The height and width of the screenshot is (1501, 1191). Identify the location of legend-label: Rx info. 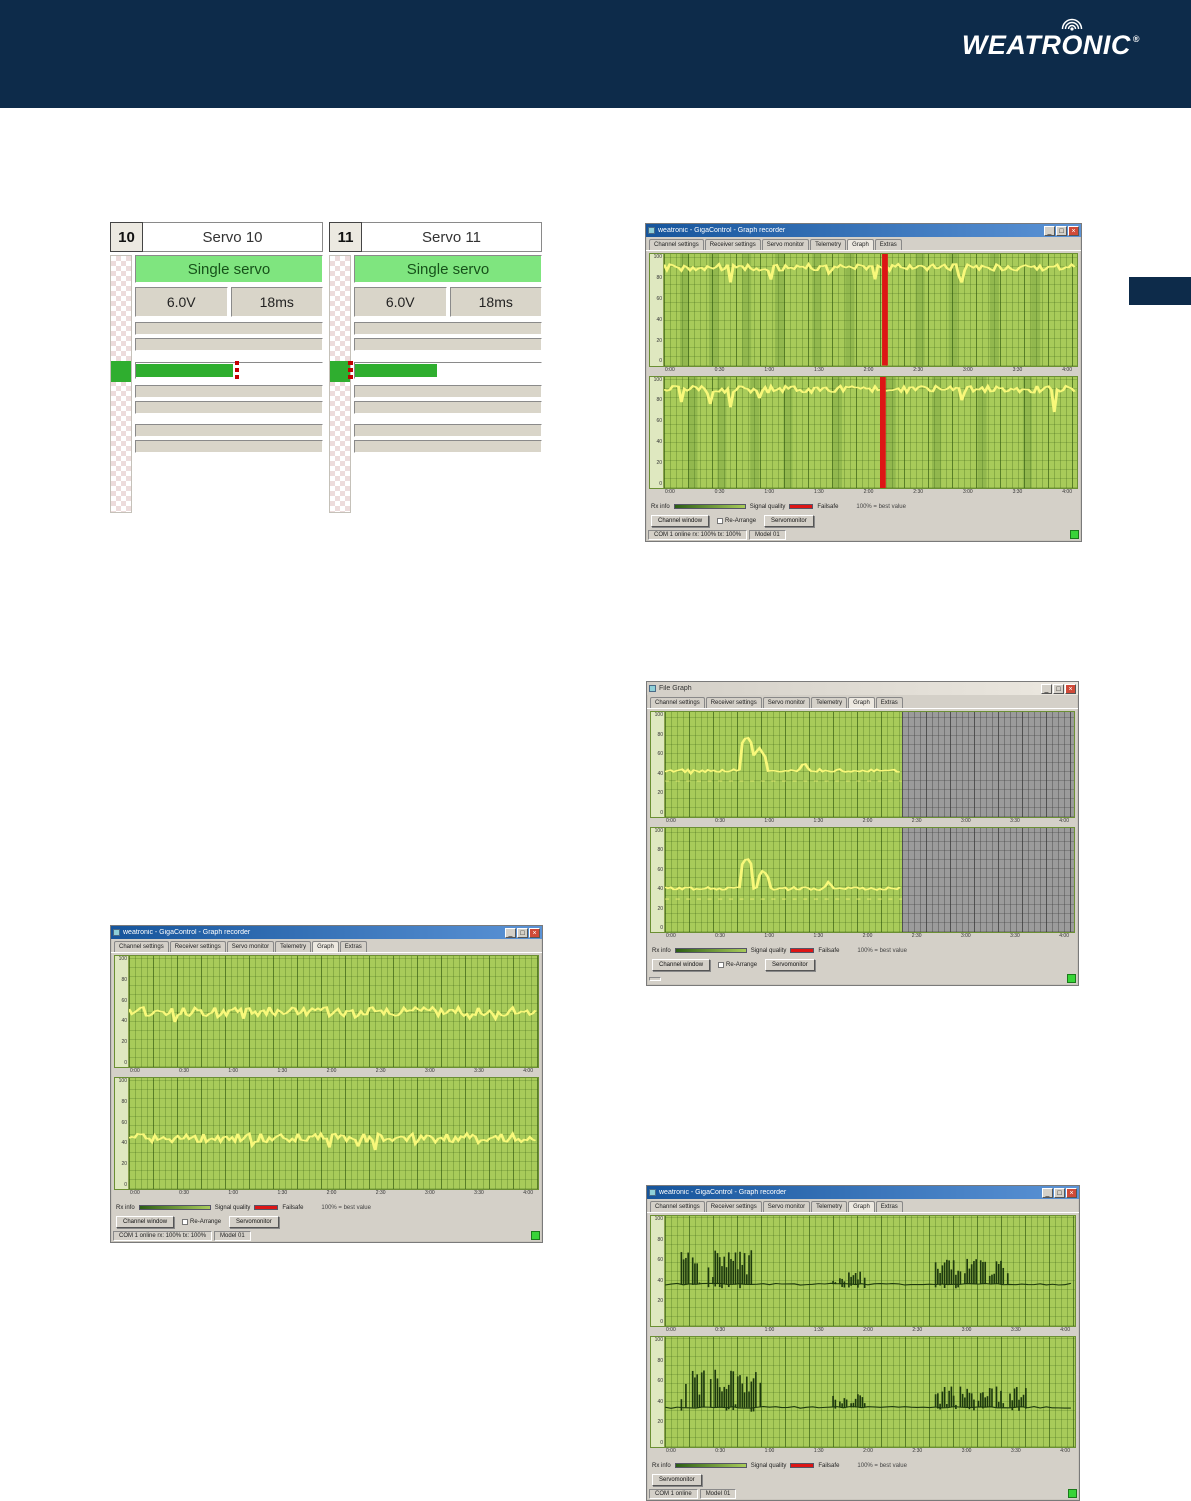
(125, 1207).